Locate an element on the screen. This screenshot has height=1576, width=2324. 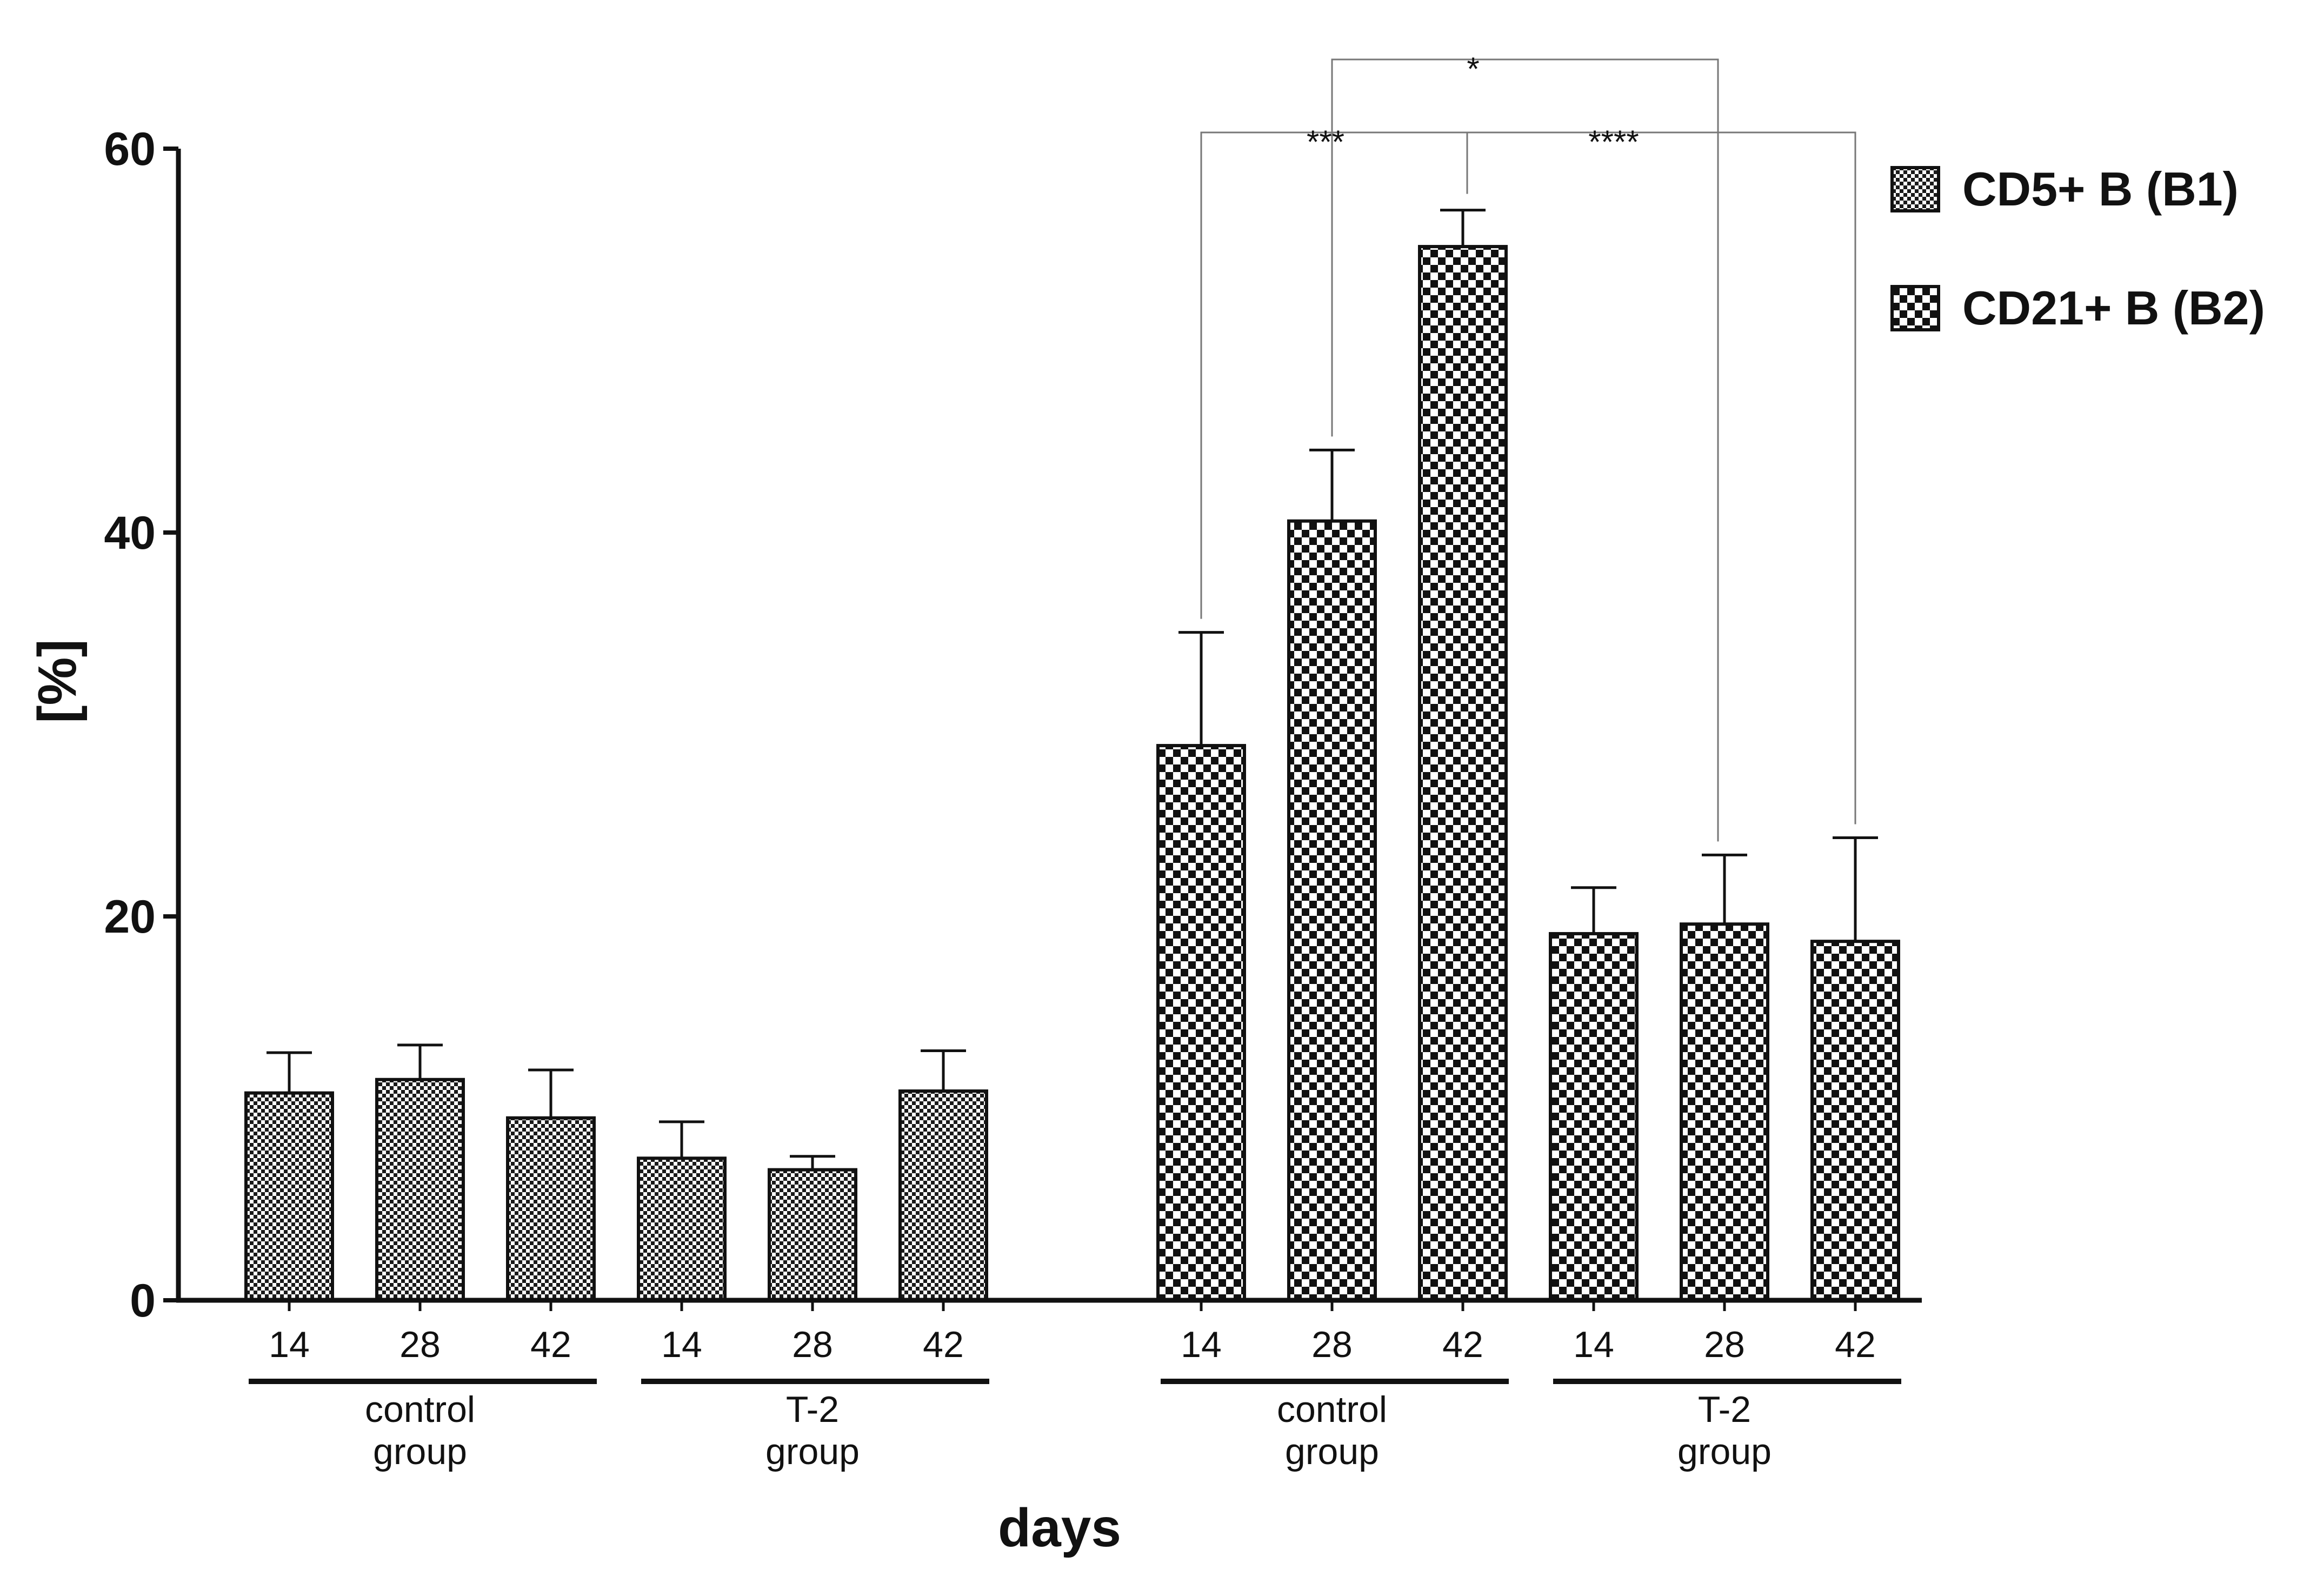
significance-bracket-2-label: **** is located at coordinates (1613, 142).